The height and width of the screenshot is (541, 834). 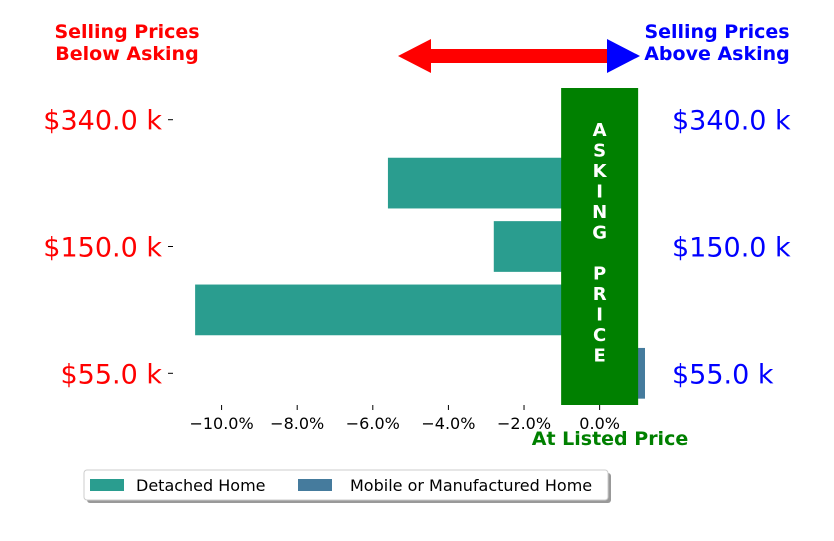 I want to click on left-category-label-1: $150.0 k, so click(x=102, y=248).